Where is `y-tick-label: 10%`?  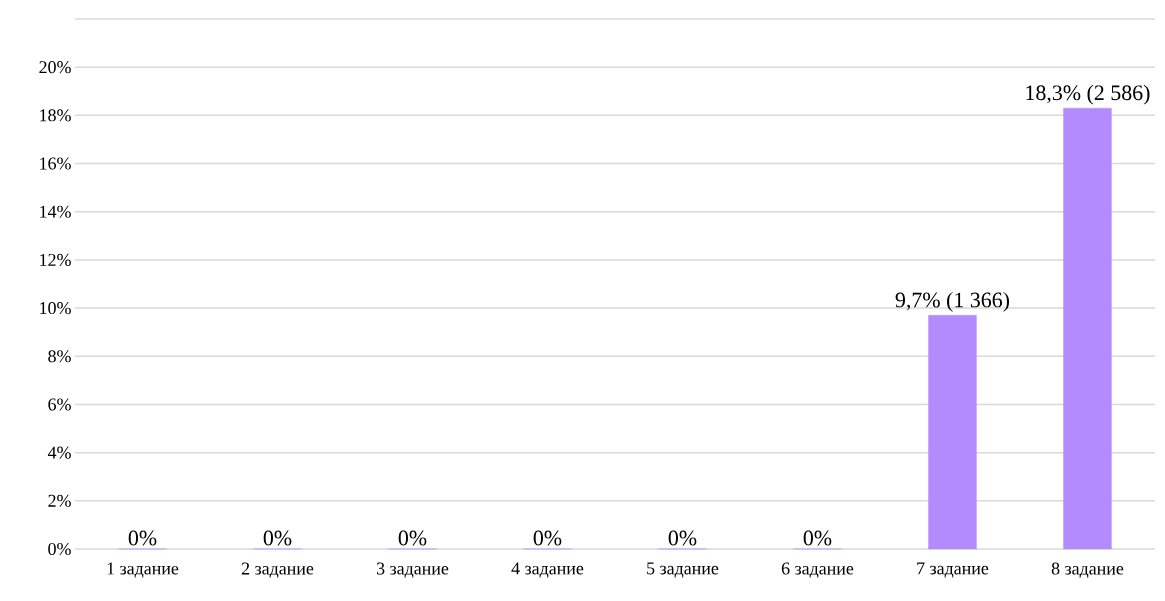
y-tick-label: 10% is located at coordinates (55, 308).